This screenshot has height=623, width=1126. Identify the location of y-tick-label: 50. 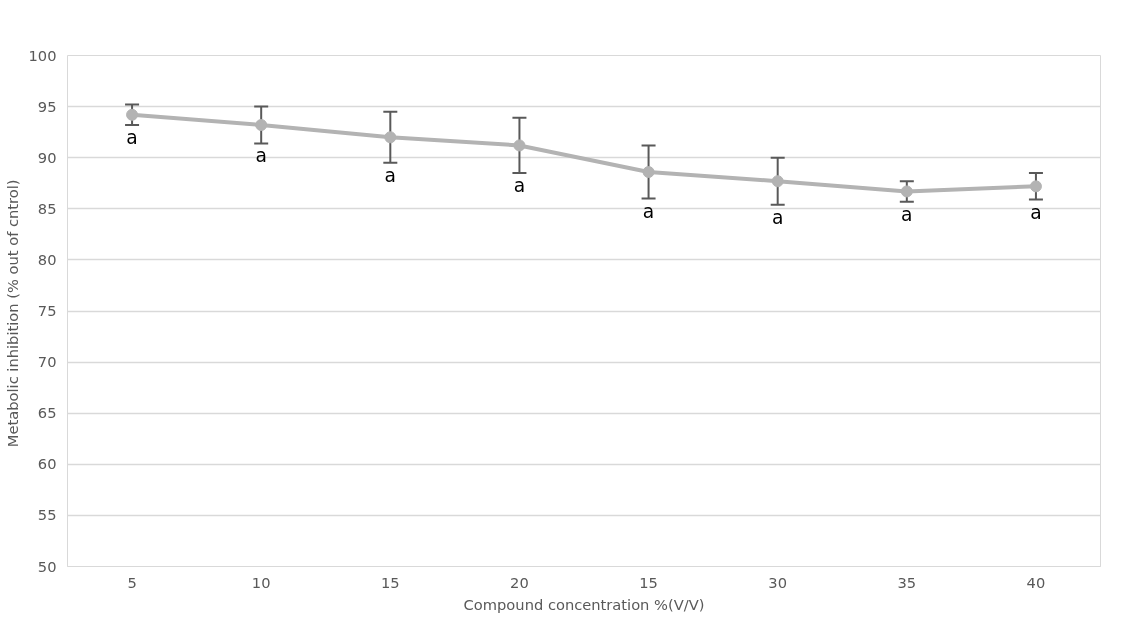
(47, 566).